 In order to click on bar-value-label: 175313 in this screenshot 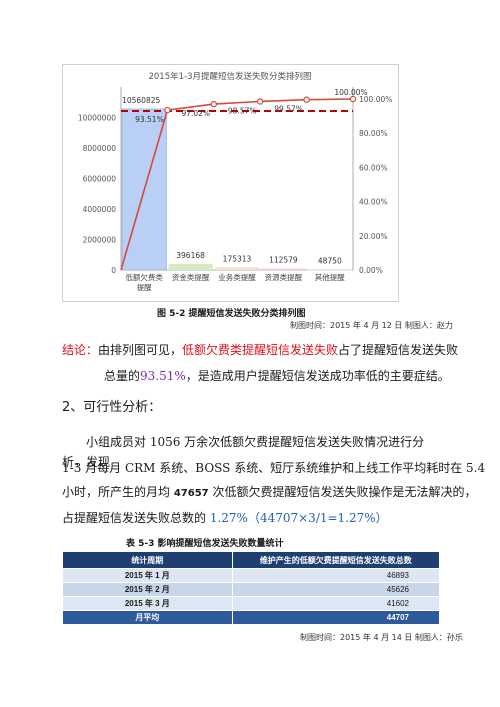, I will do `click(237, 258)`.